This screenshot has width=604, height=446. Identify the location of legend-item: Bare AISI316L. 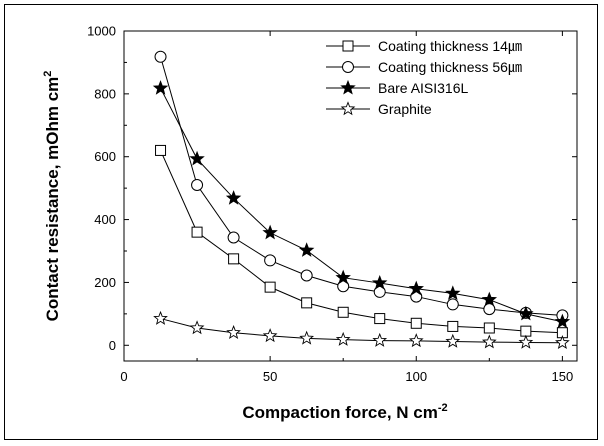
(397, 87).